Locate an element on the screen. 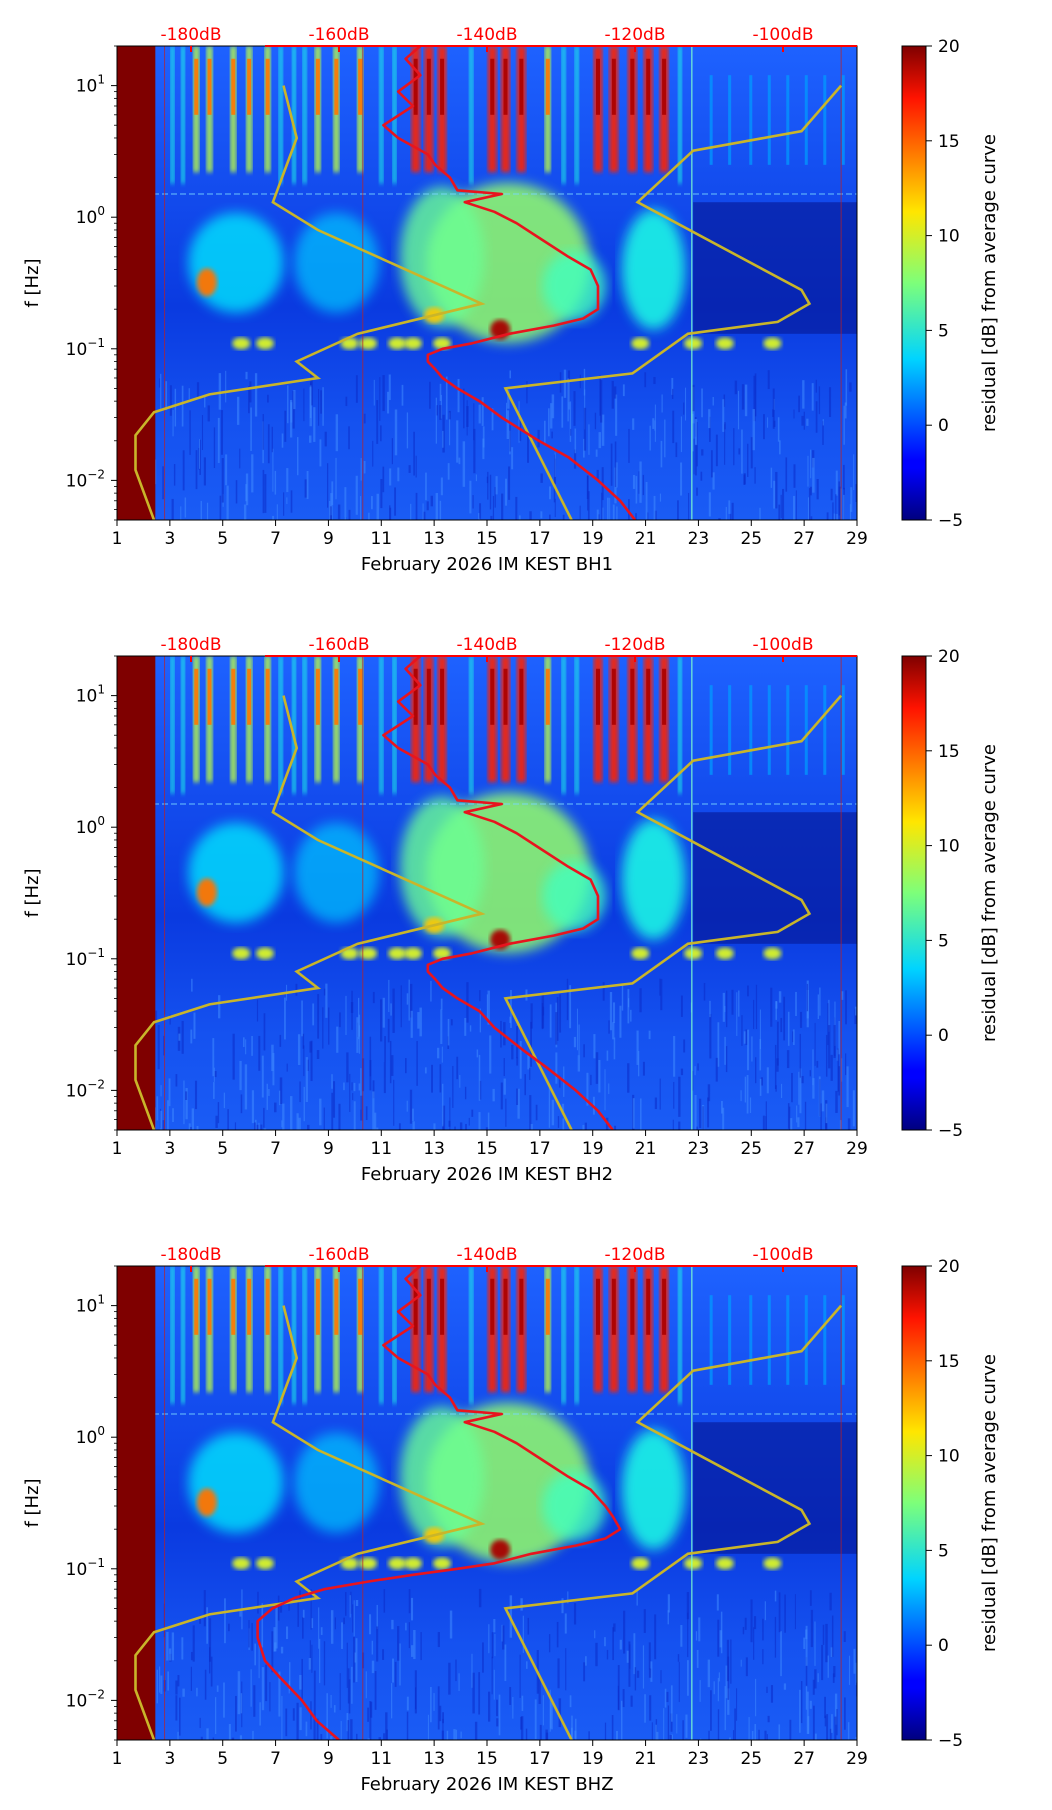 Image resolution: width=1052 pixels, height=1810 pixels. y-tick-label: 10⁻¹ is located at coordinates (85, 958).